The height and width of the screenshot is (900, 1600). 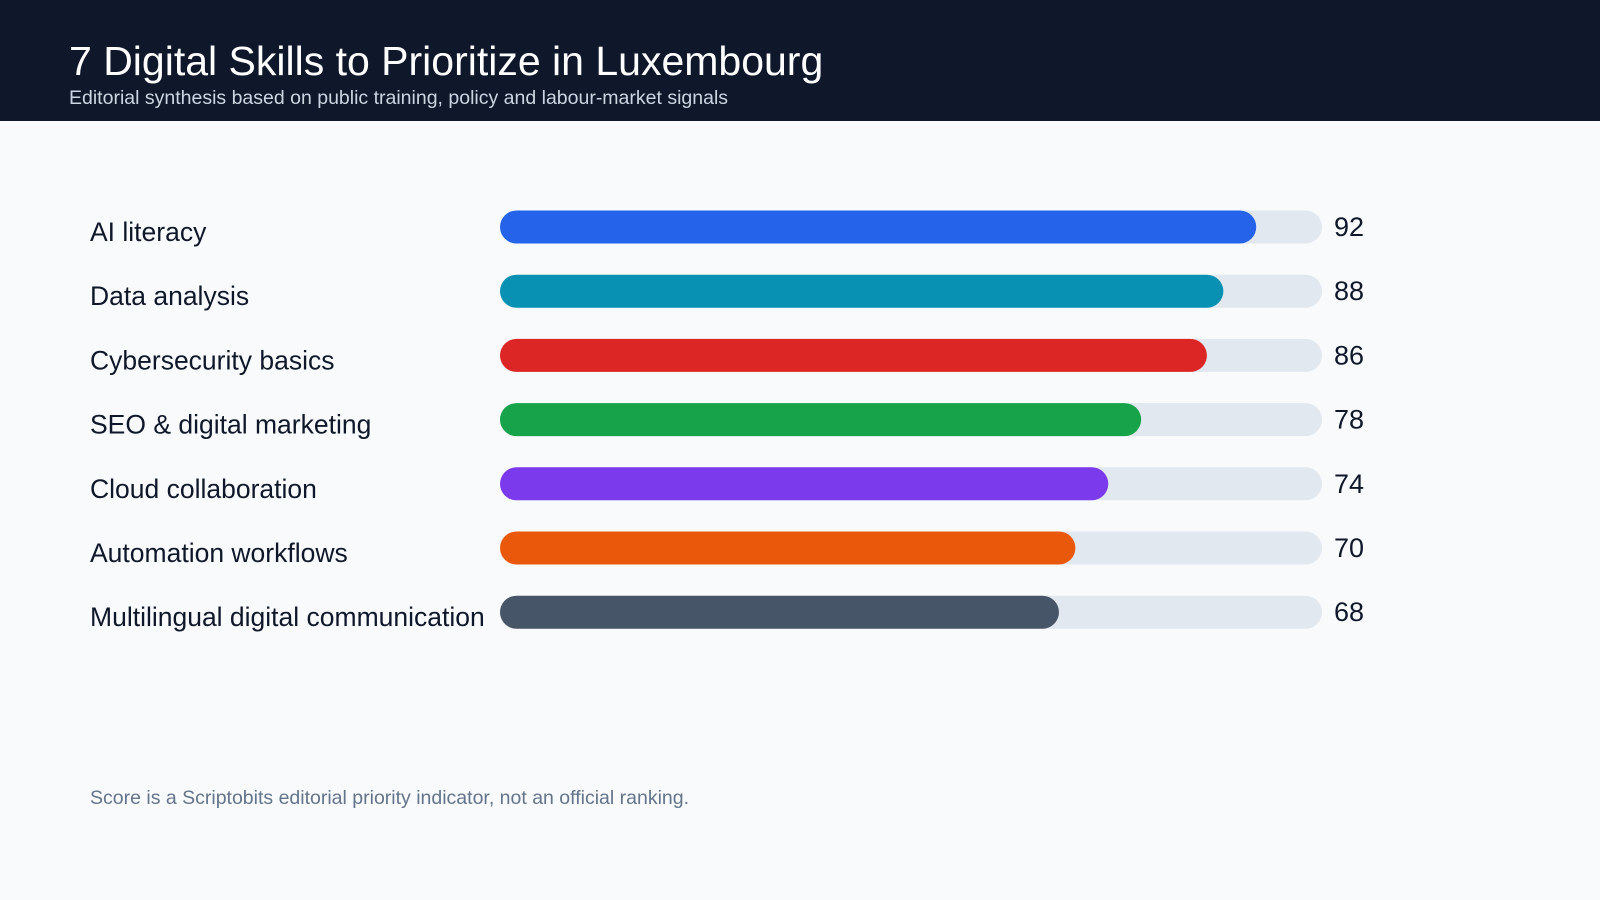 I want to click on value-label: 74, so click(x=1349, y=484).